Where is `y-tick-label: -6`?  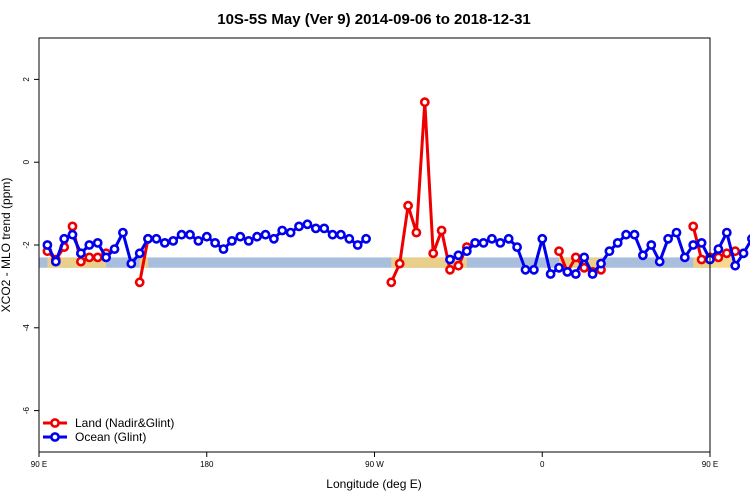 y-tick-label: -6 is located at coordinates (26, 410).